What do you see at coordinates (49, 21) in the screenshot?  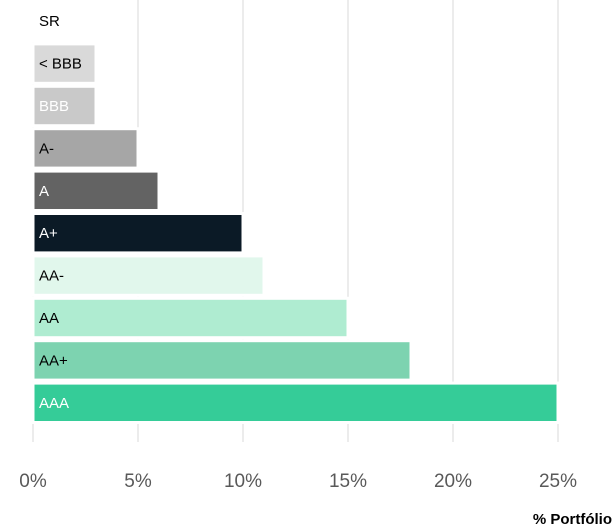 I see `bar-label: SR` at bounding box center [49, 21].